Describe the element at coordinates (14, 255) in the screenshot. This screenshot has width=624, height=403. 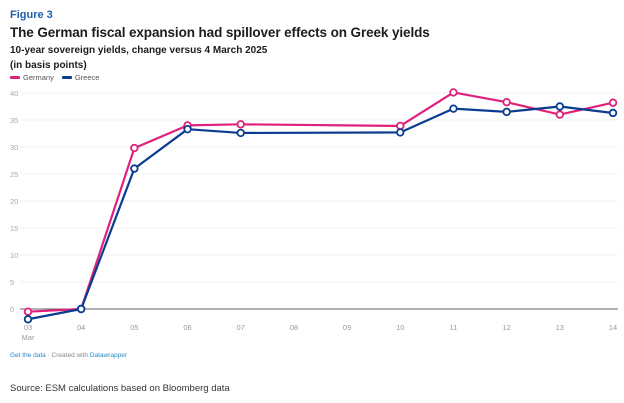
I see `y-tick-label: 10` at that location.